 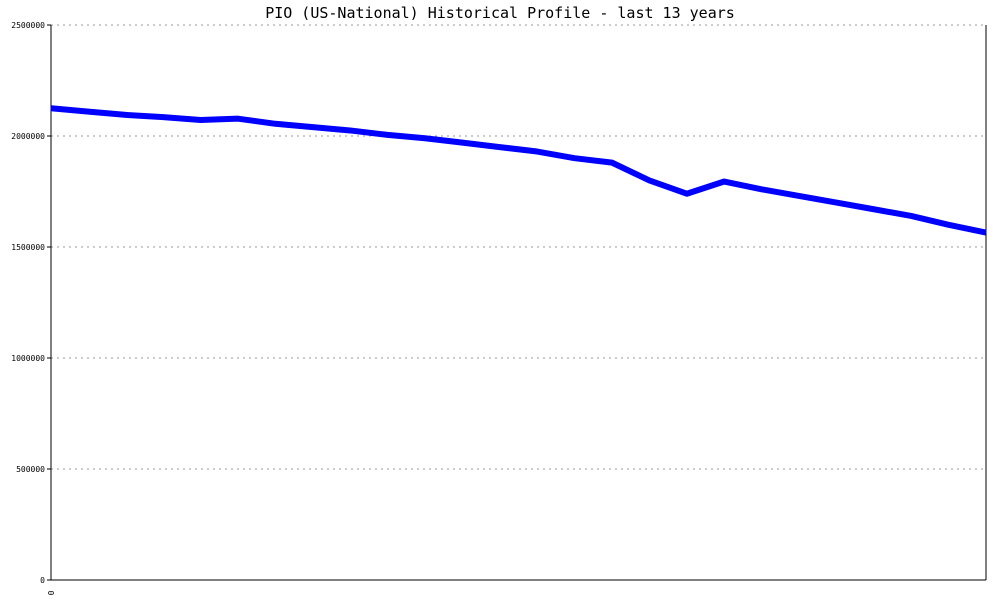 What do you see at coordinates (28, 247) in the screenshot?
I see `y-tick-label: 1500000` at bounding box center [28, 247].